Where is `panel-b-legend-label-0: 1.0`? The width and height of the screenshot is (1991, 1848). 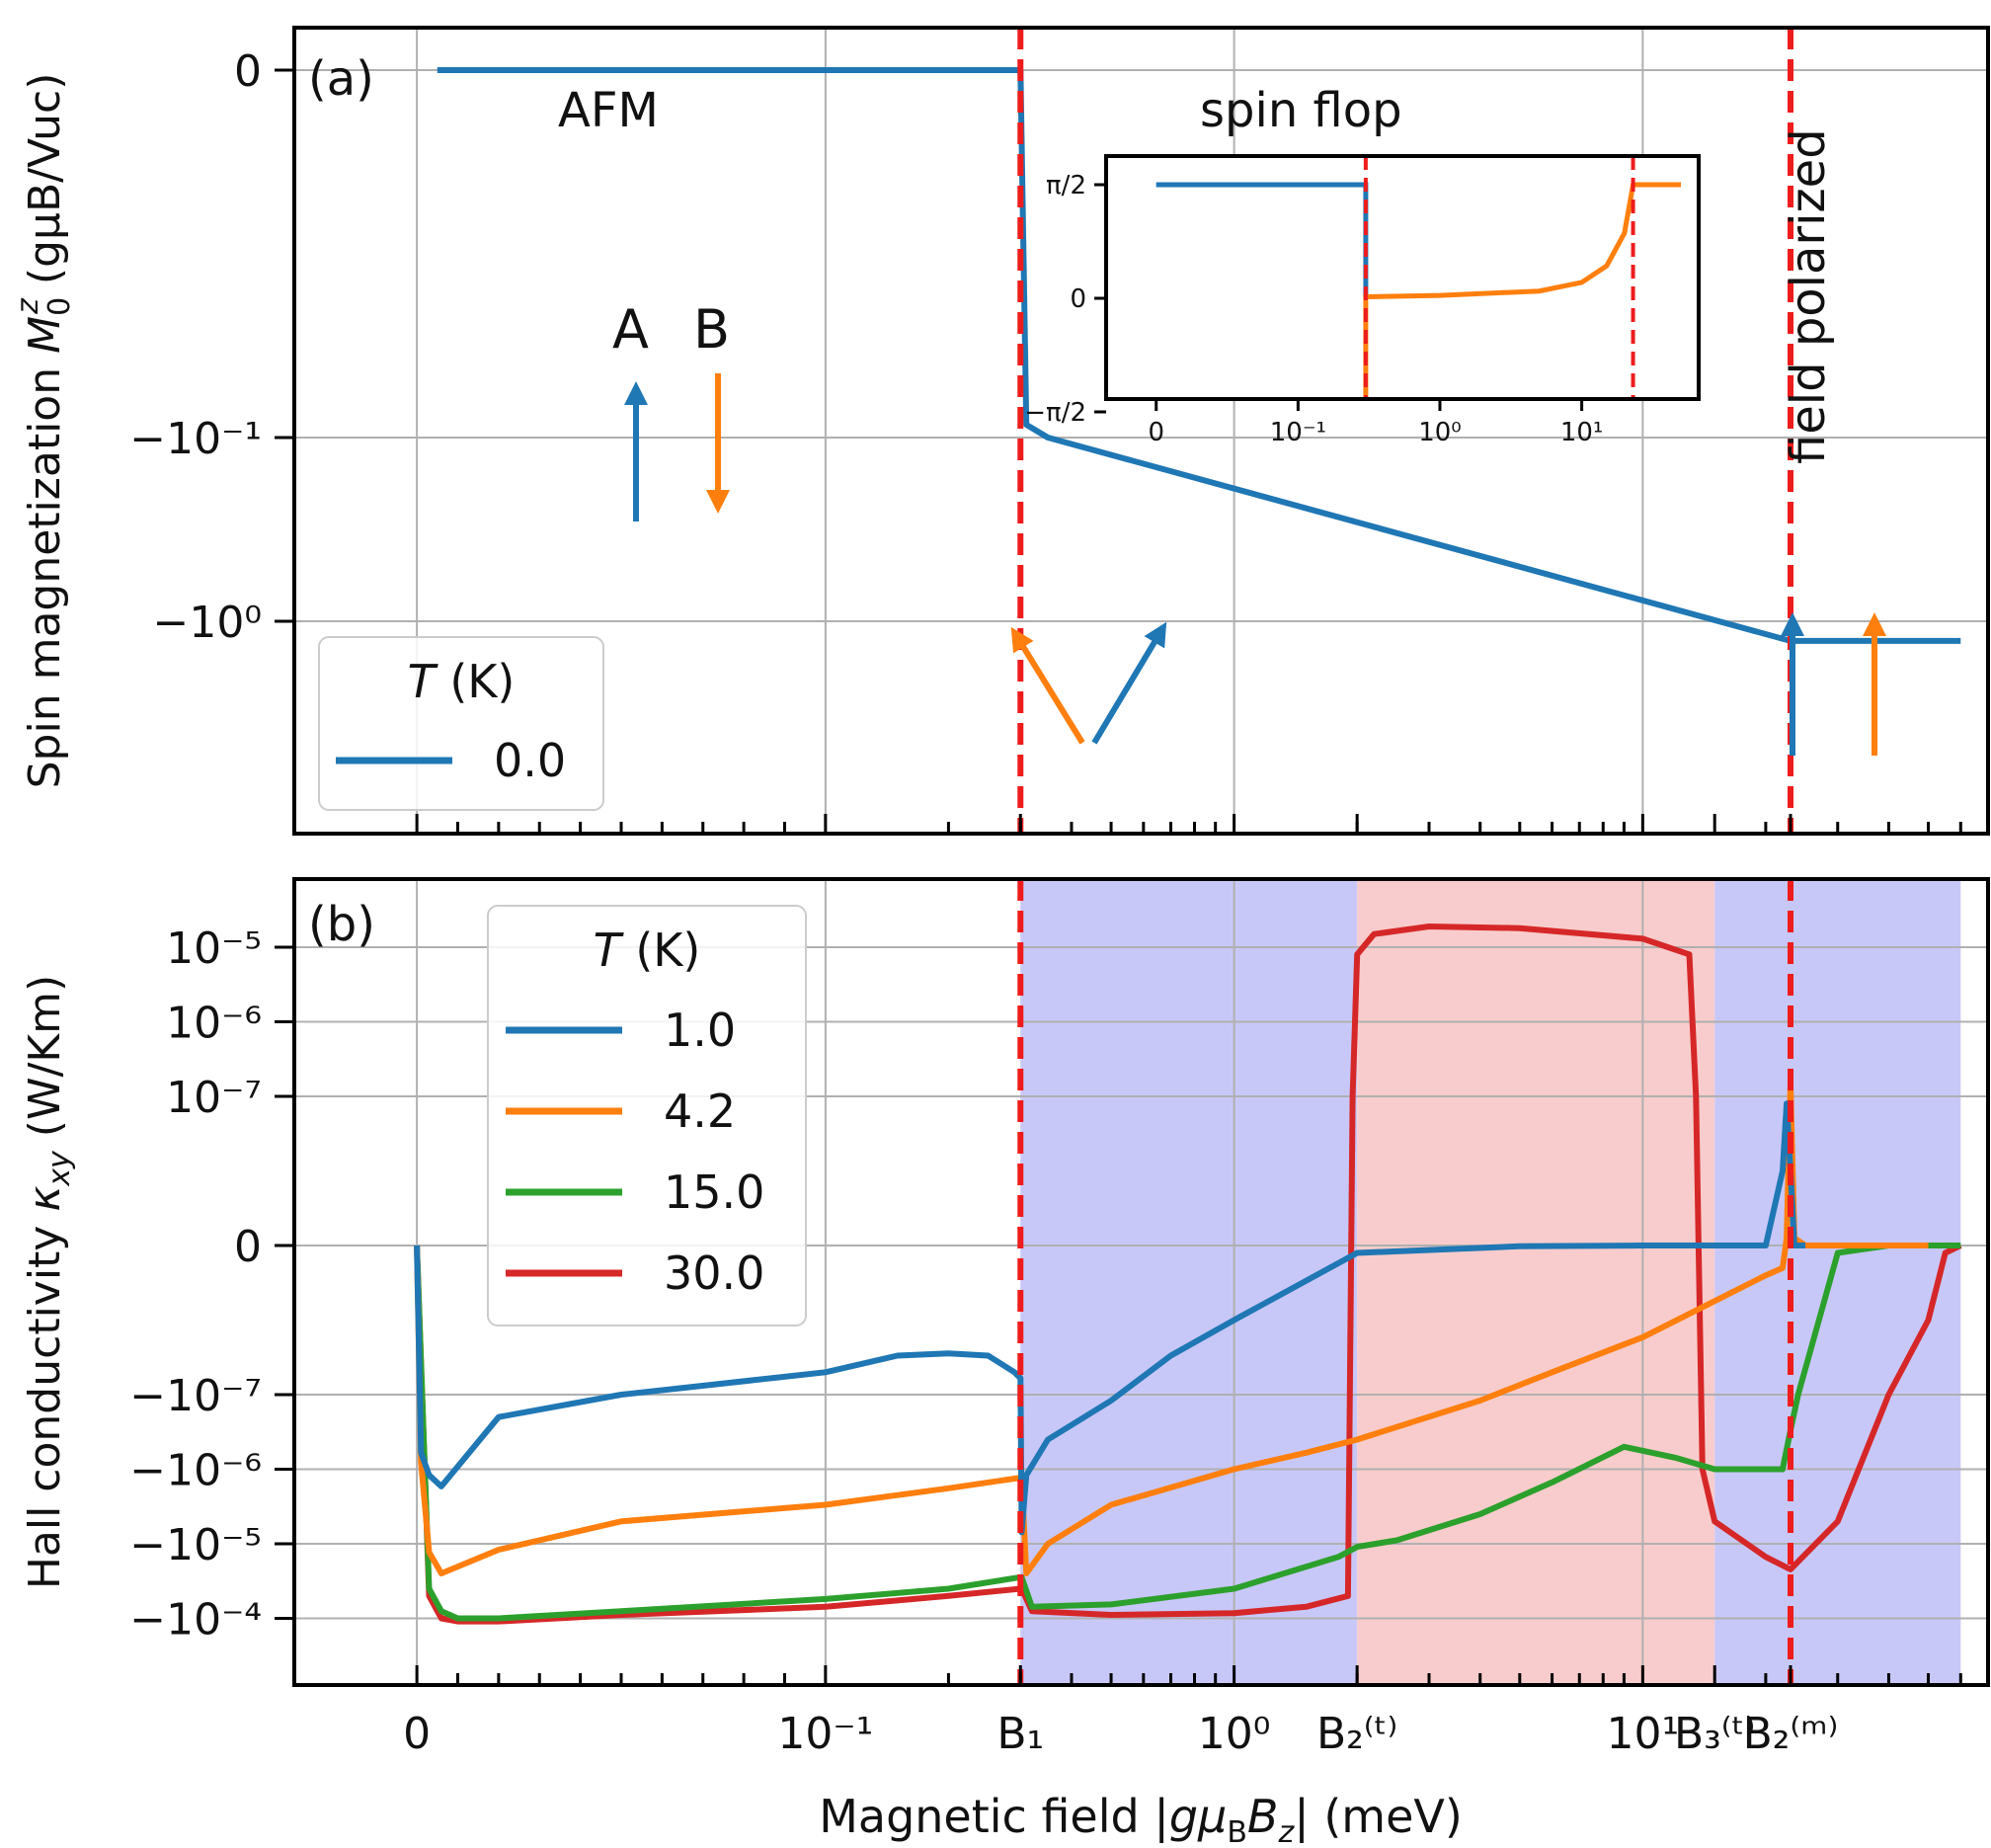
panel-b-legend-label-0: 1.0 is located at coordinates (700, 1030).